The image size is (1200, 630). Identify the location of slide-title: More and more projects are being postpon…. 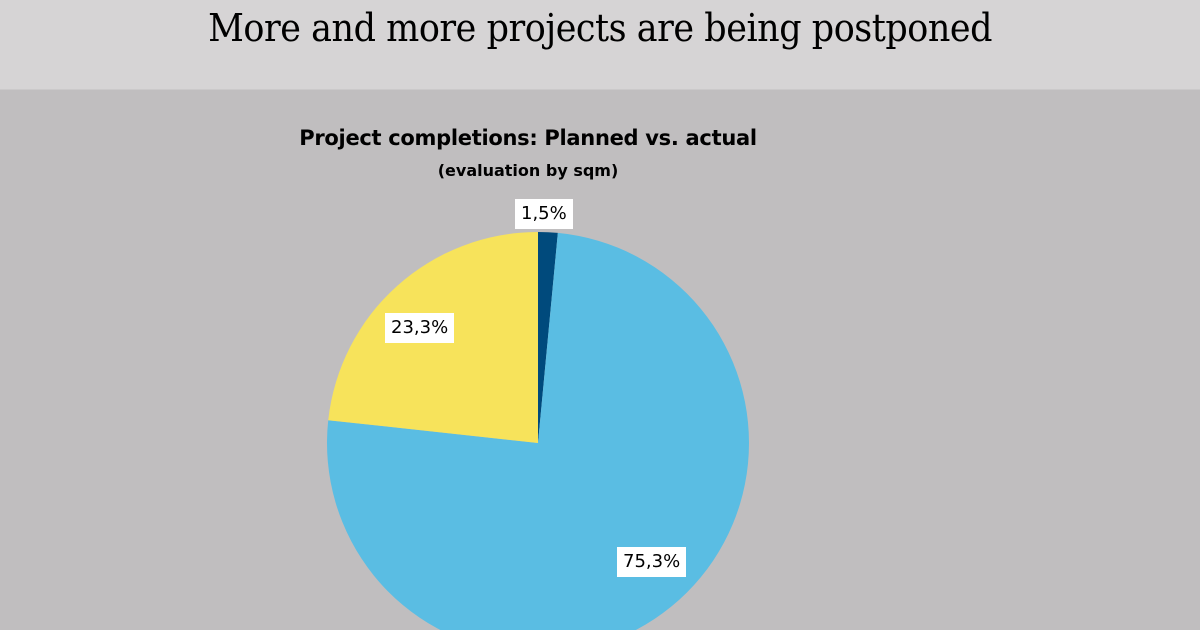
(599, 28).